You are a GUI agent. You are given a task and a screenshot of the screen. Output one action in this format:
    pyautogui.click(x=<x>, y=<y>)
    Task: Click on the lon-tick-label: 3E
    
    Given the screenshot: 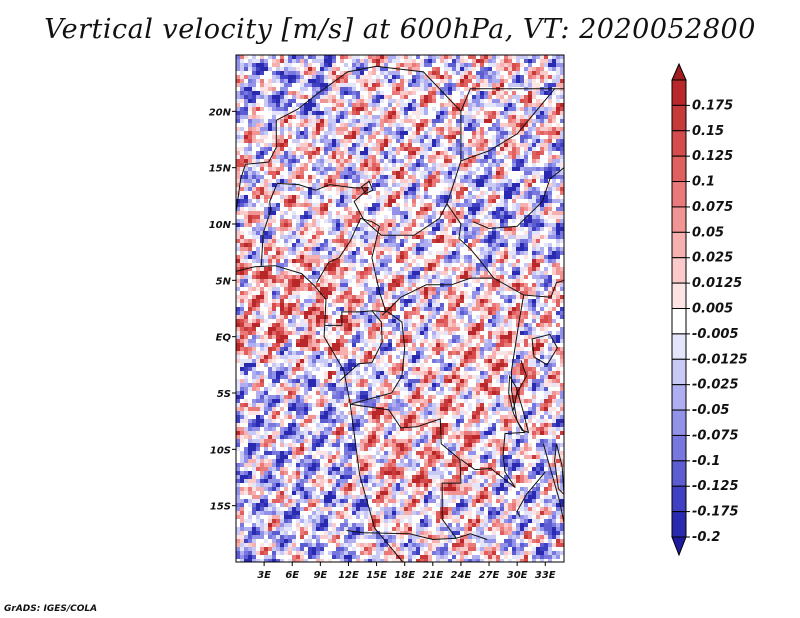 What is the action you would take?
    pyautogui.click(x=264, y=575)
    